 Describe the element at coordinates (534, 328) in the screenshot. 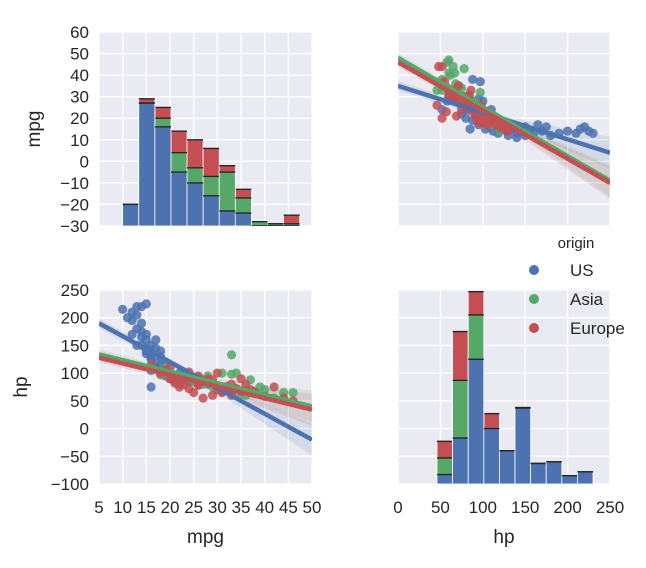

I see `legend-marker-europe` at that location.